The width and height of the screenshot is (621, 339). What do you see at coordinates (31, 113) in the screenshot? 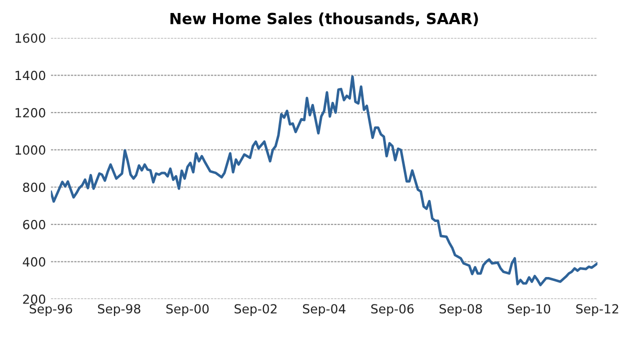
I see `y-tick-label: 1200` at bounding box center [31, 113].